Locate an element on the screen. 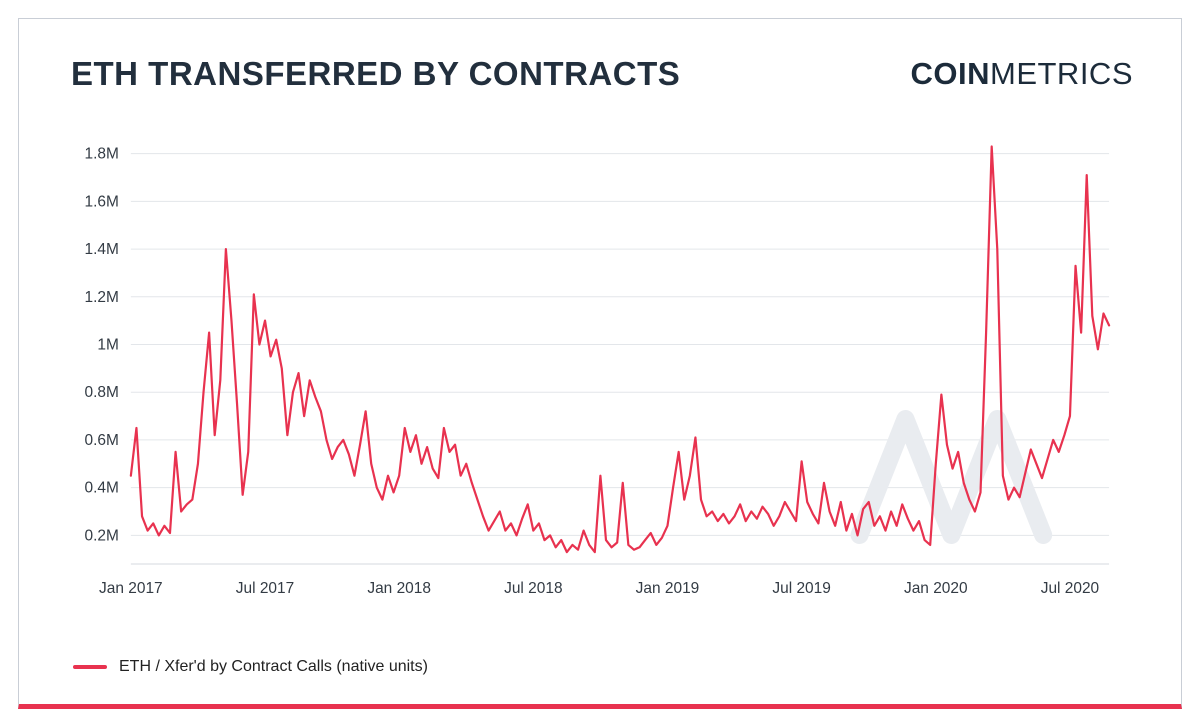  coinmetrics-logo: COINMETRICS is located at coordinates (1022, 74).